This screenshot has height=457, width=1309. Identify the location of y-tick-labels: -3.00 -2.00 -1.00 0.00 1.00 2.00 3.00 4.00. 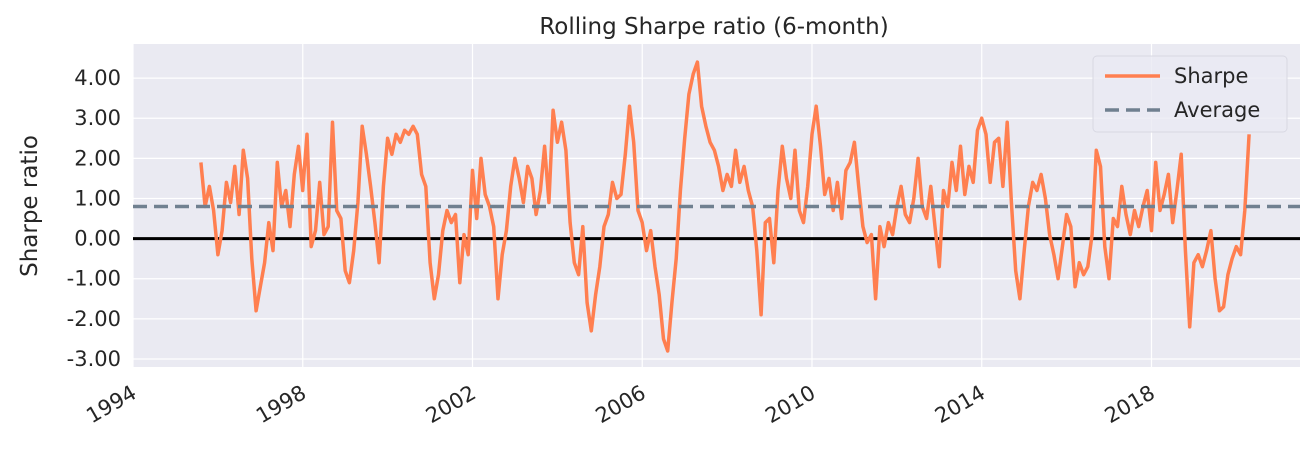
(94, 218).